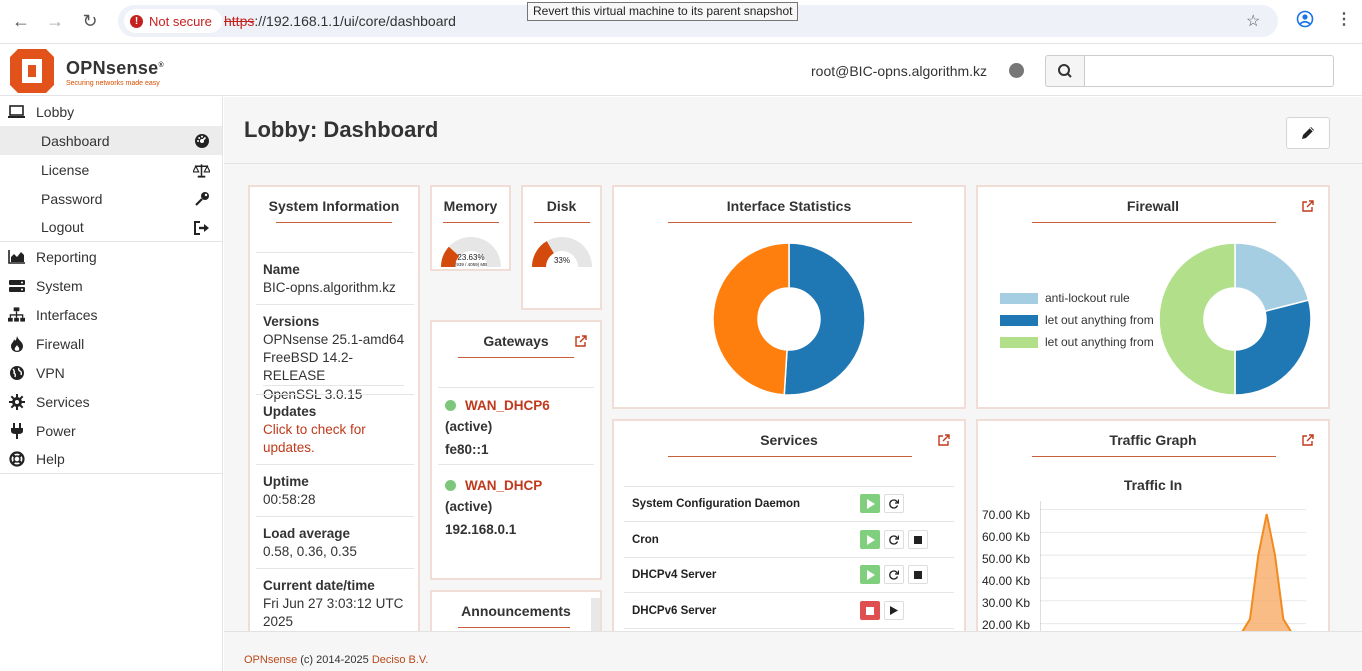 The image size is (1362, 671). What do you see at coordinates (1065, 71) in the screenshot?
I see `search-button` at bounding box center [1065, 71].